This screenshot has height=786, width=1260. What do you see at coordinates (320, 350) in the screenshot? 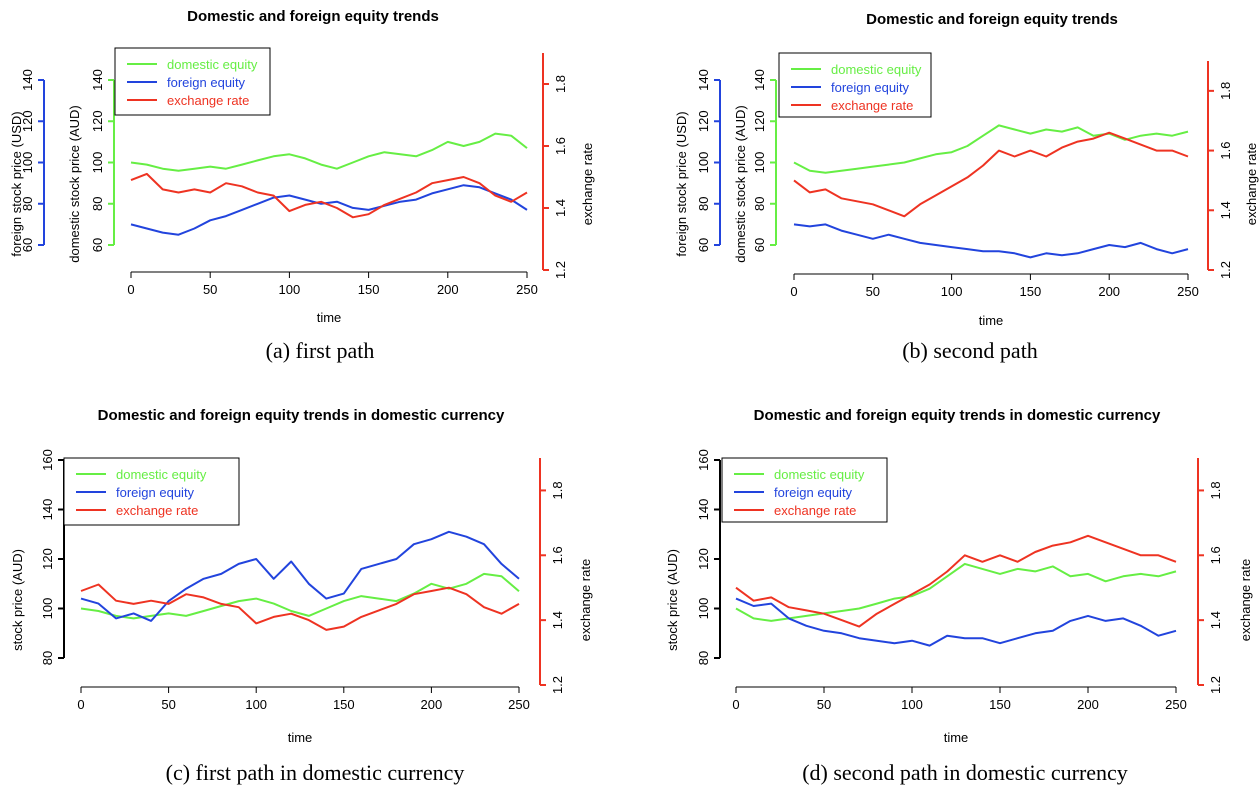
I see `caption-a: (a) first path` at bounding box center [320, 350].